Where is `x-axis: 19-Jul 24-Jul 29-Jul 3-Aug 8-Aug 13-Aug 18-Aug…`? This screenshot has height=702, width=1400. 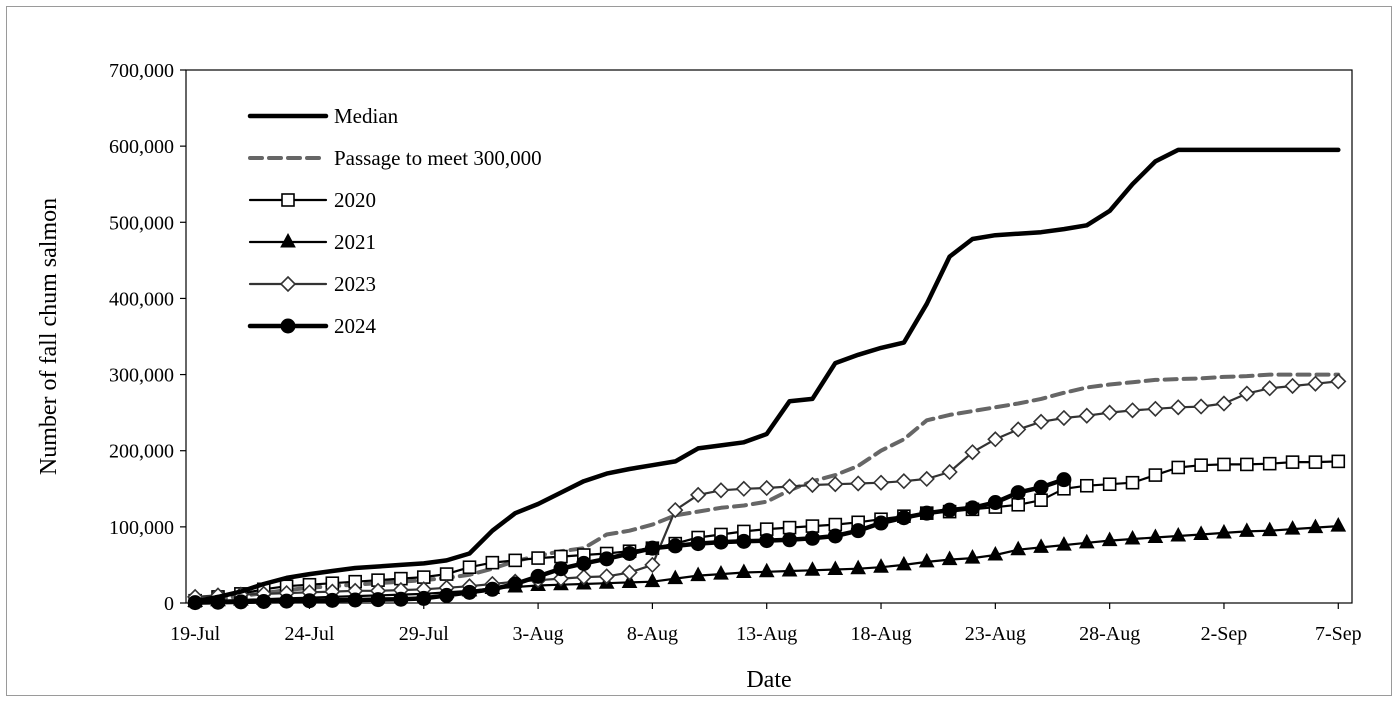 x-axis: 19-Jul 24-Jul 29-Jul 3-Aug 8-Aug 13-Aug 18-Aug… is located at coordinates (766, 624).